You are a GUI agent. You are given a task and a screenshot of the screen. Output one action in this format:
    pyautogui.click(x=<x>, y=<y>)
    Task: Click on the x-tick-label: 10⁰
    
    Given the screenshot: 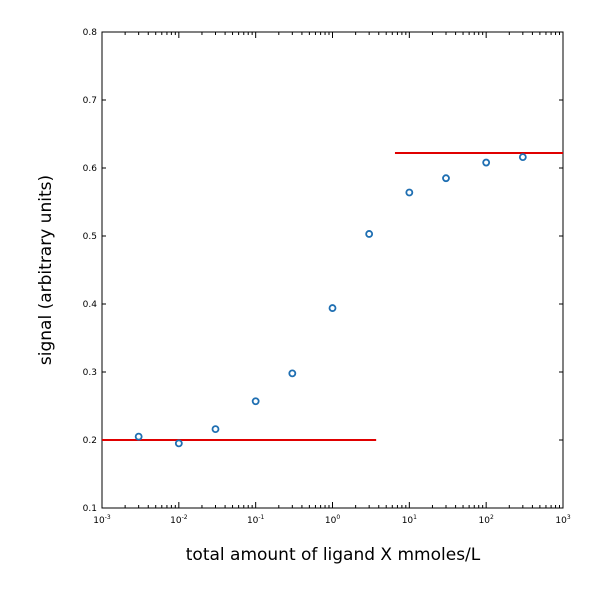 What is the action you would take?
    pyautogui.click(x=332, y=520)
    